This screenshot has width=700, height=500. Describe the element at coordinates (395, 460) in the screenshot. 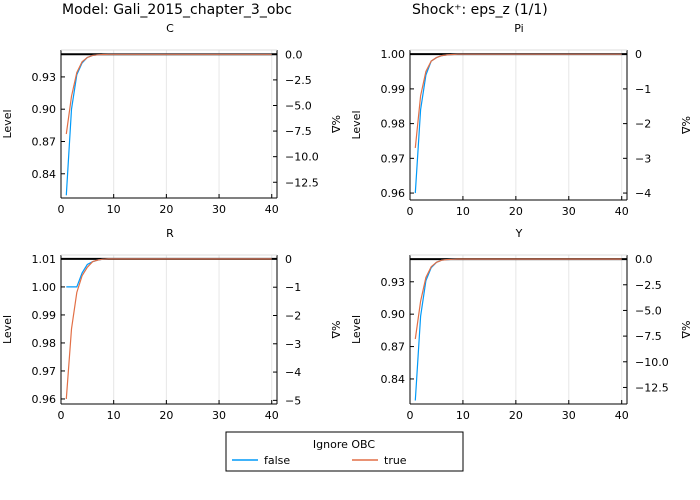

I see `legend-label-true: true` at that location.